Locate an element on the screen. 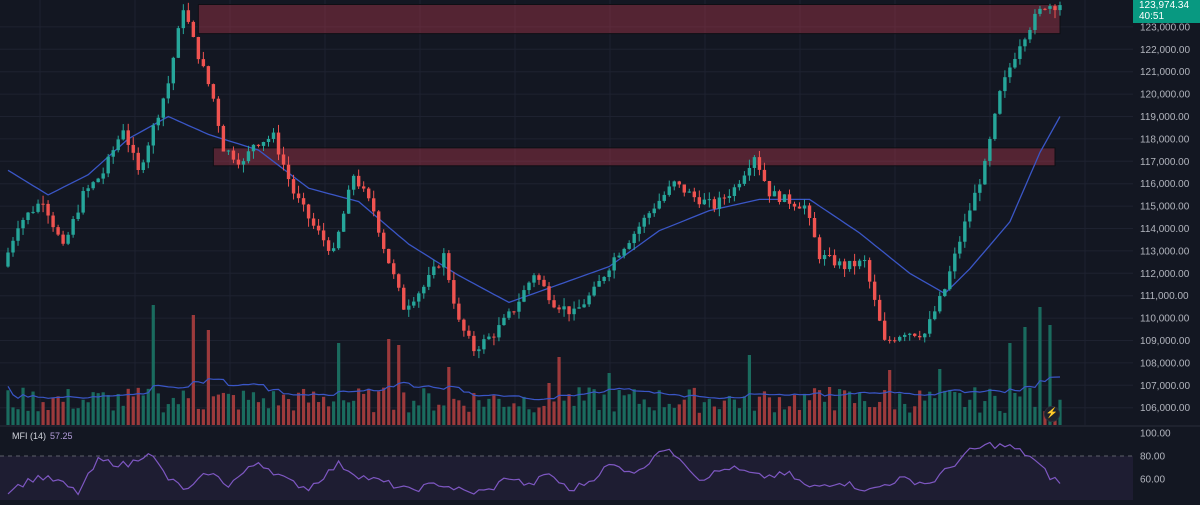 This screenshot has height=505, width=1200. price-tick-label: 111,000.00 is located at coordinates (1164, 296).